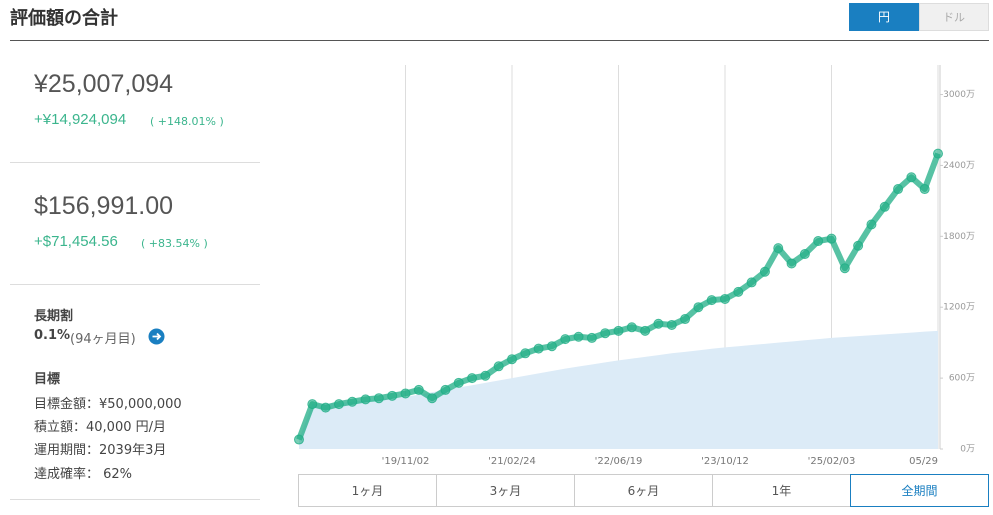 This screenshot has width=993, height=515. Describe the element at coordinates (781, 490) in the screenshot. I see `period-button: 1年` at that location.